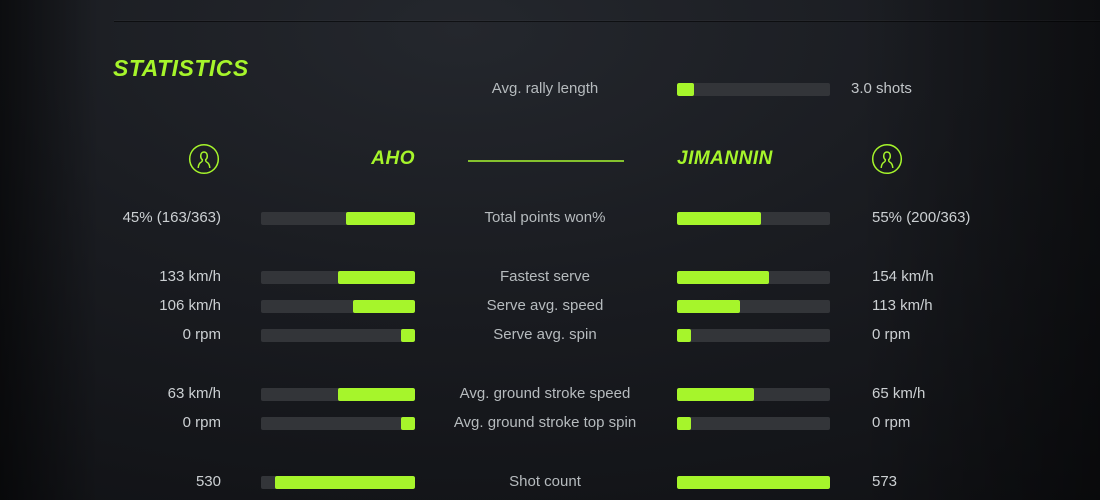 This screenshot has height=500, width=1100. Describe the element at coordinates (725, 158) in the screenshot. I see `player-right-name: JIMANNIN` at that location.